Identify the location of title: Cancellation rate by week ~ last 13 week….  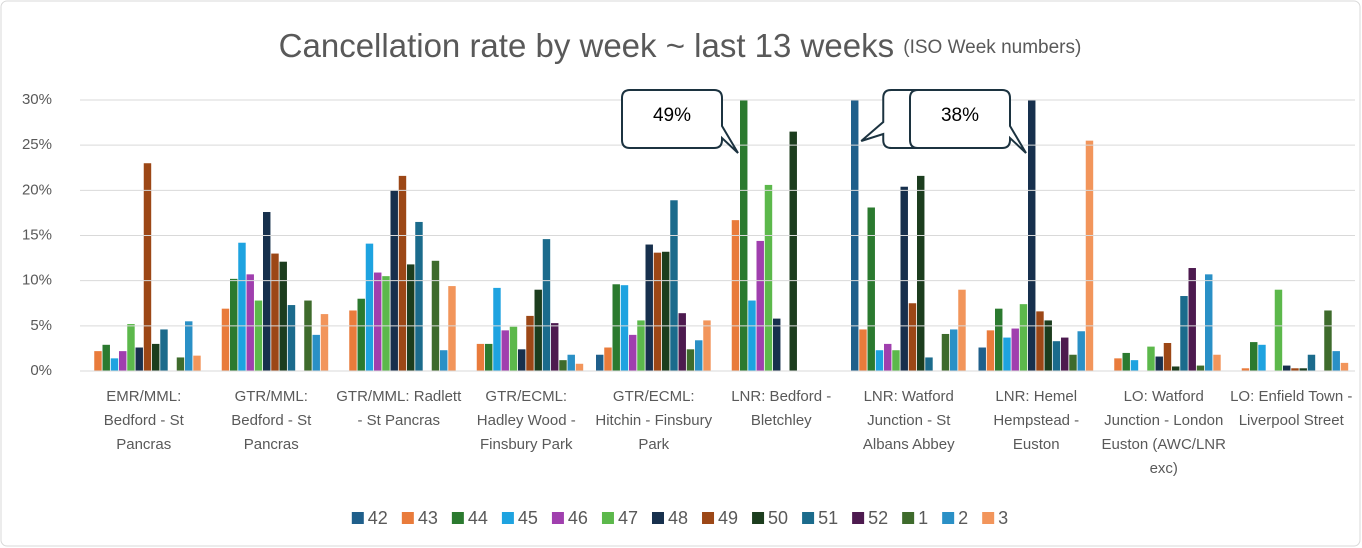
(586, 45).